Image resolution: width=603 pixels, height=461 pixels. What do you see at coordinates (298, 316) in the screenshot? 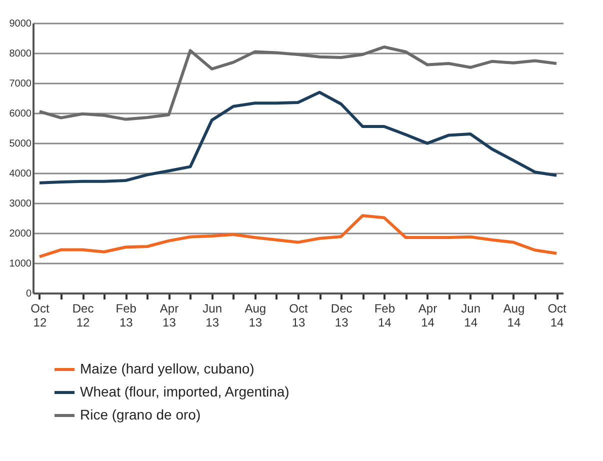
I see `x-tick-label: Oct 13` at bounding box center [298, 316].